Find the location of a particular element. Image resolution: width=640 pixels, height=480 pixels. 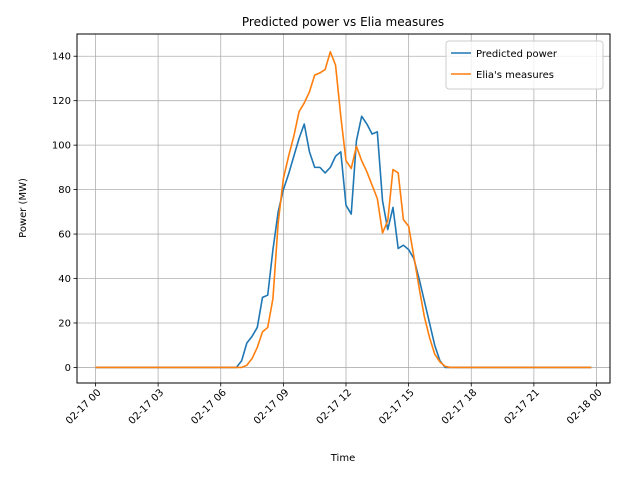

legend-box is located at coordinates (524, 65).